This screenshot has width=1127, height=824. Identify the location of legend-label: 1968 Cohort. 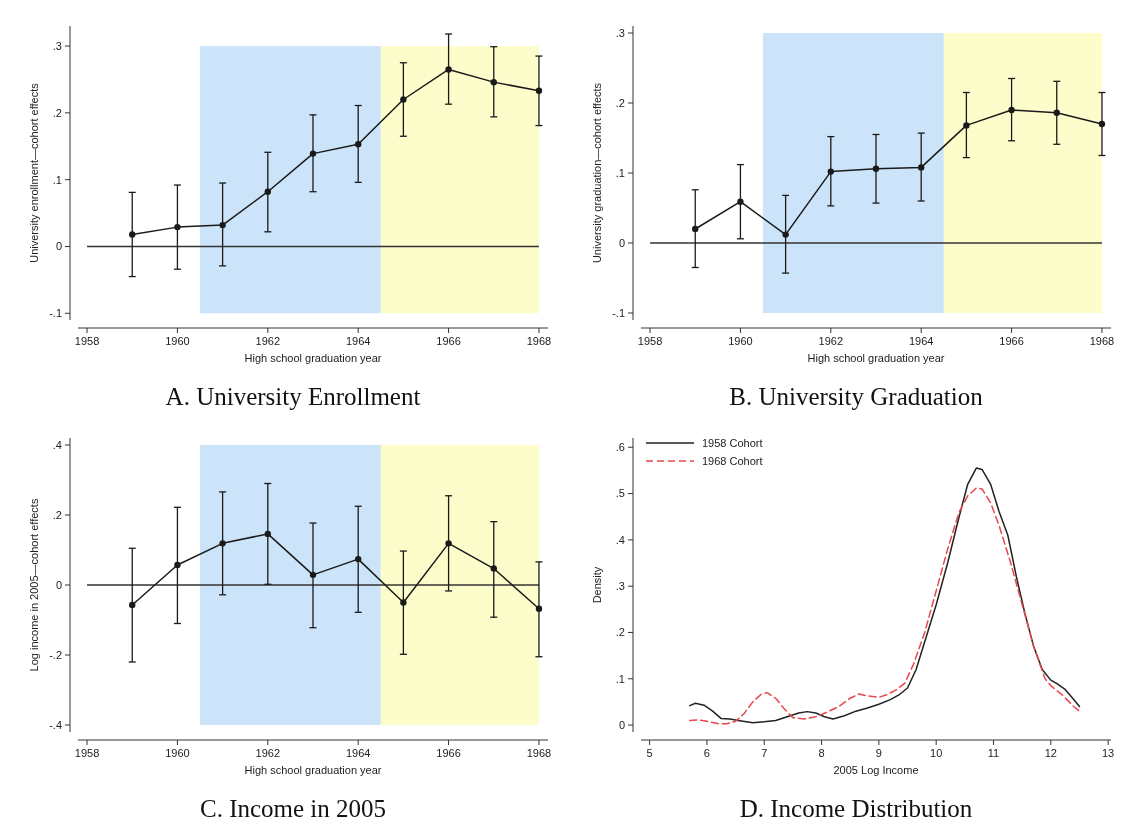
(732, 460).